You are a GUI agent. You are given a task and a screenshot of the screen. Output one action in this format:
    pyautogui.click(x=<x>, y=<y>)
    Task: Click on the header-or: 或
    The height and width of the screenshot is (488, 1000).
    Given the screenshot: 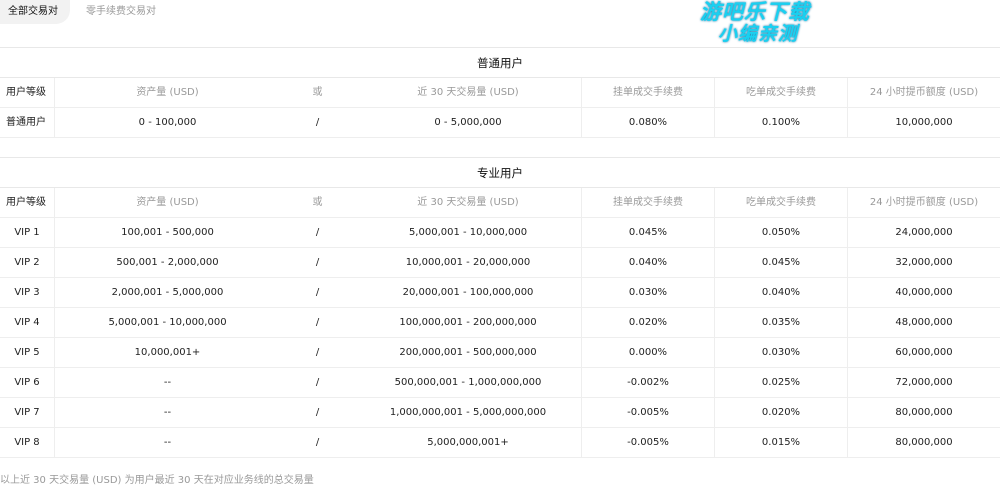 What is the action you would take?
    pyautogui.click(x=317, y=92)
    